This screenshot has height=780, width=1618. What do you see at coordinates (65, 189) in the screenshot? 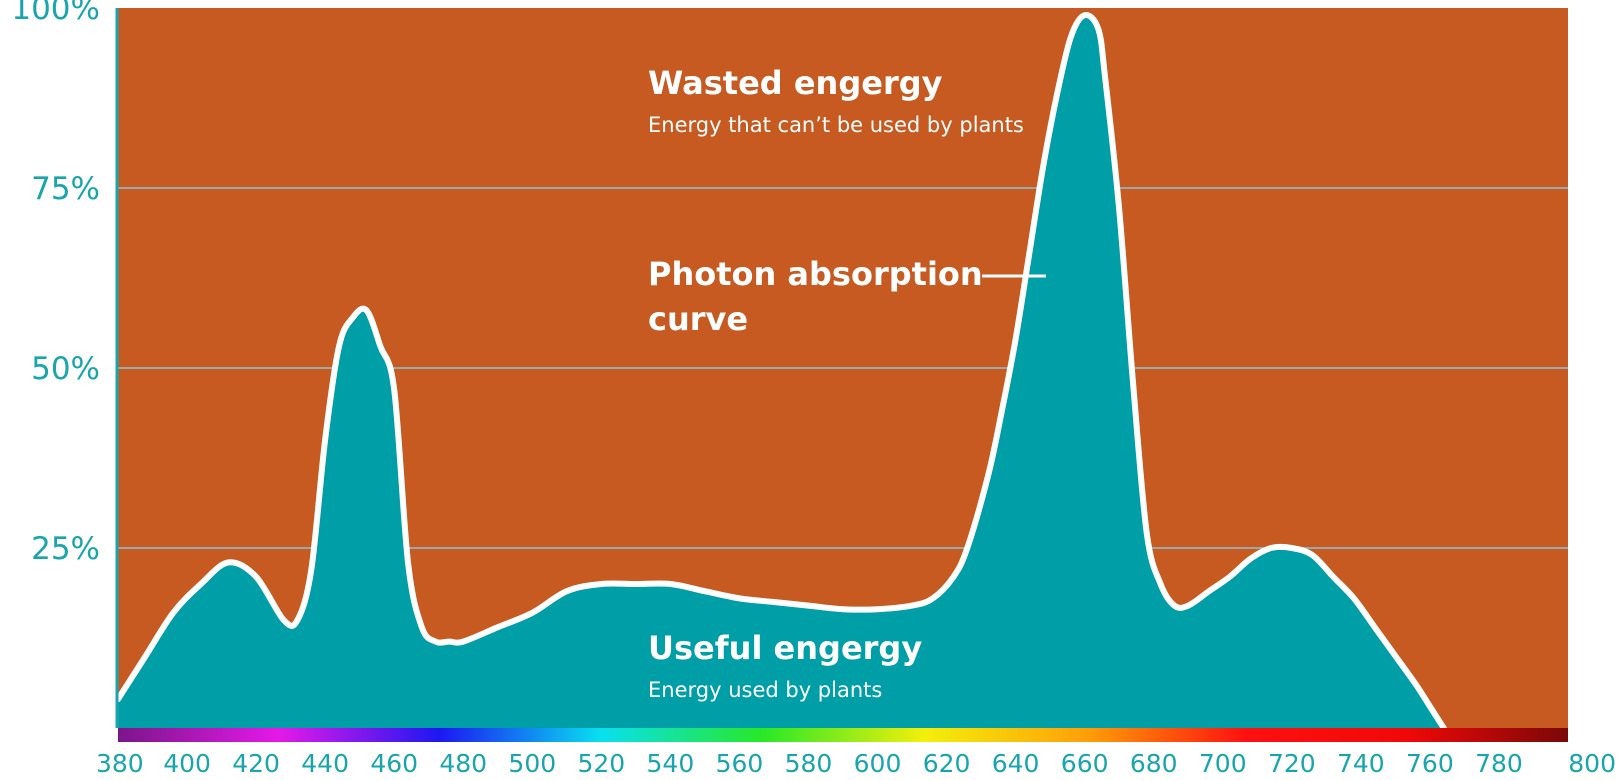
I see `y-tick-label: 75%` at bounding box center [65, 189].